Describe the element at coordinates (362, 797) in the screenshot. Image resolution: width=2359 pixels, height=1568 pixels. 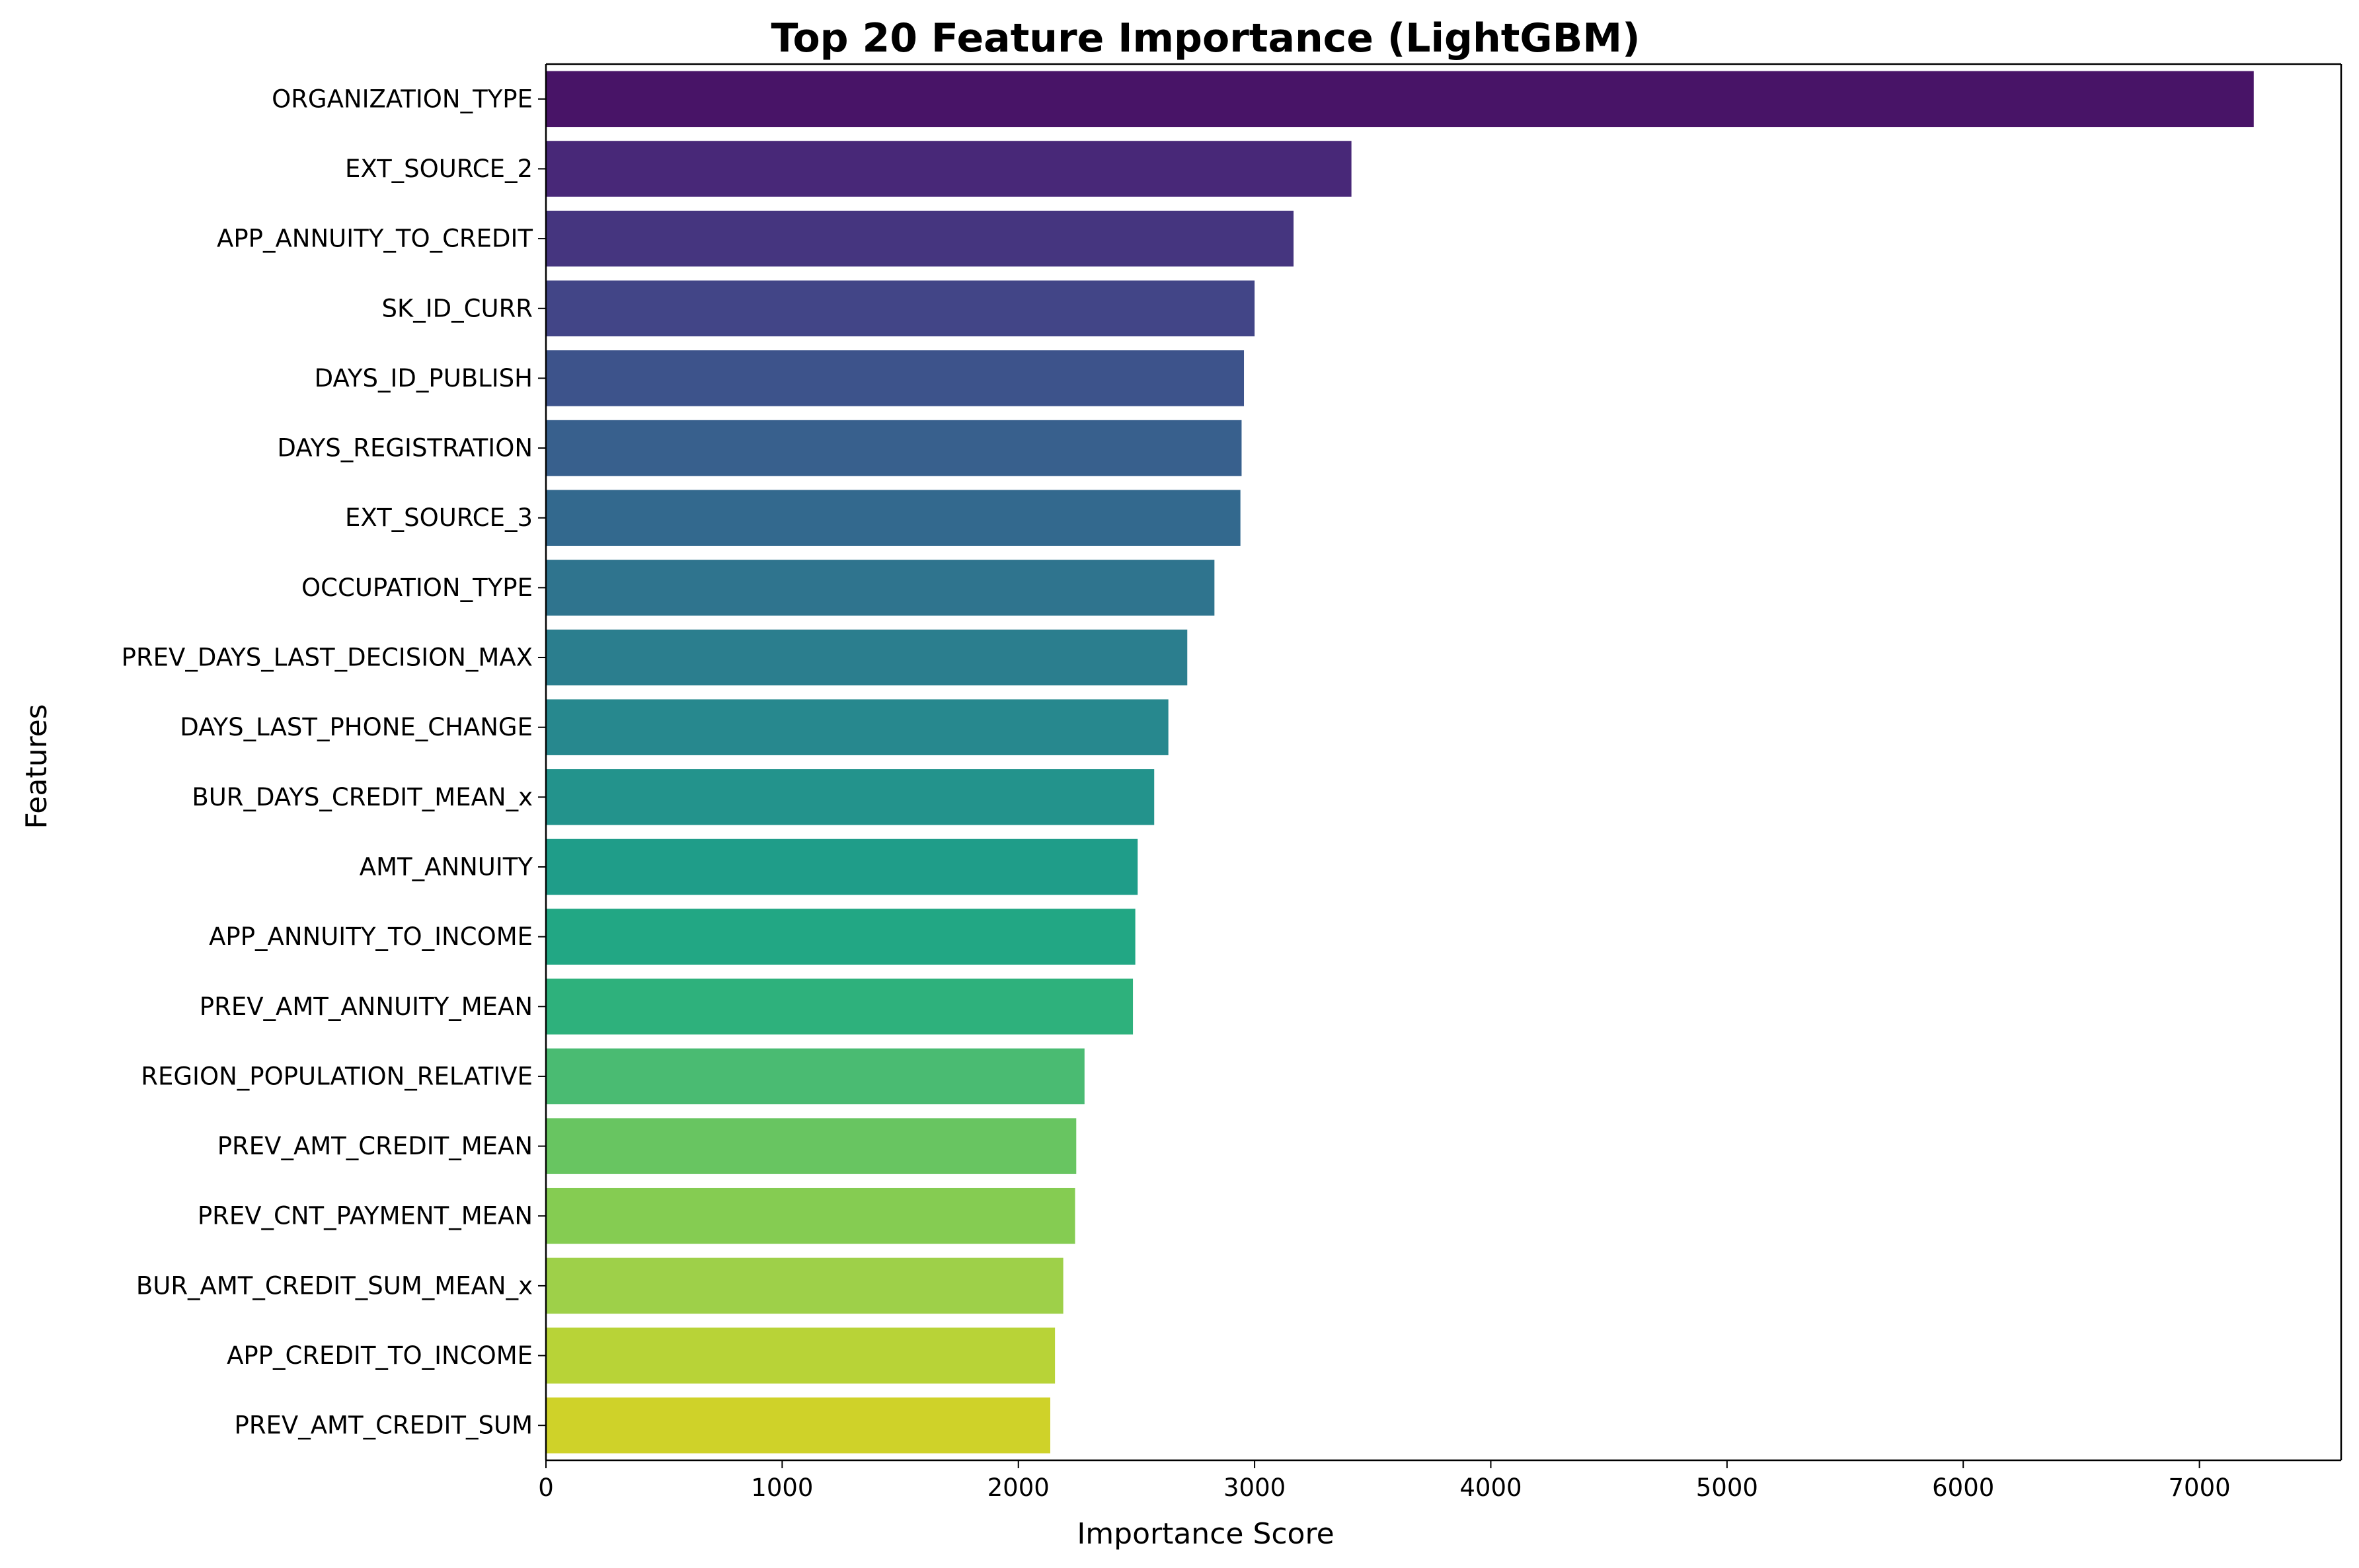
I see `y-tick-label: BUR_DAYS_CREDIT_MEAN_x` at that location.